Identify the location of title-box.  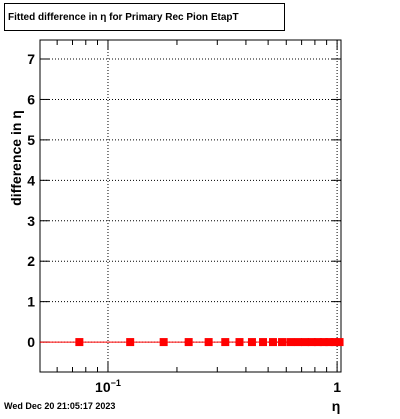
(144, 17).